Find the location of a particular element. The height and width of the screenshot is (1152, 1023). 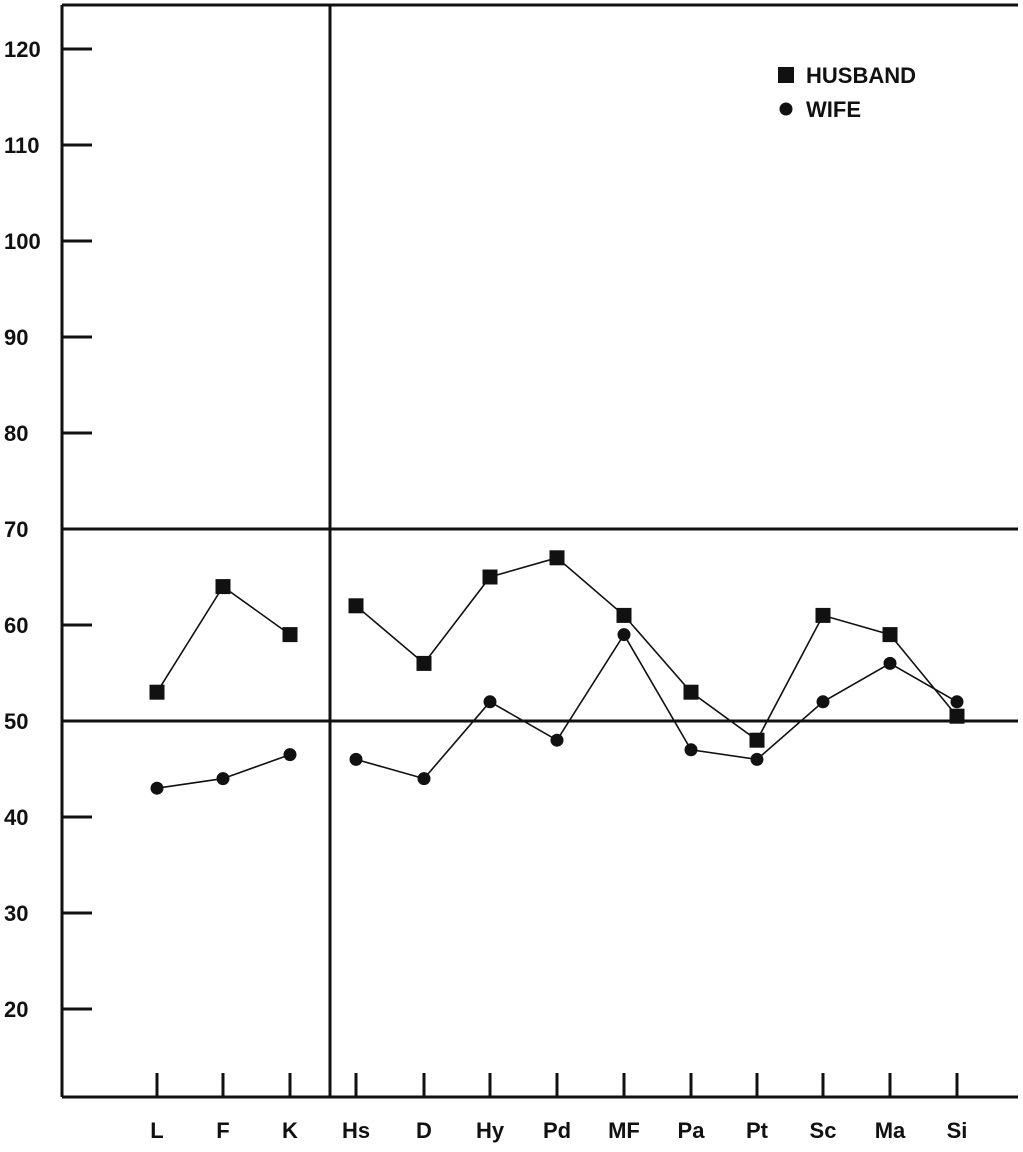

husband-point-Pa is located at coordinates (691, 692).